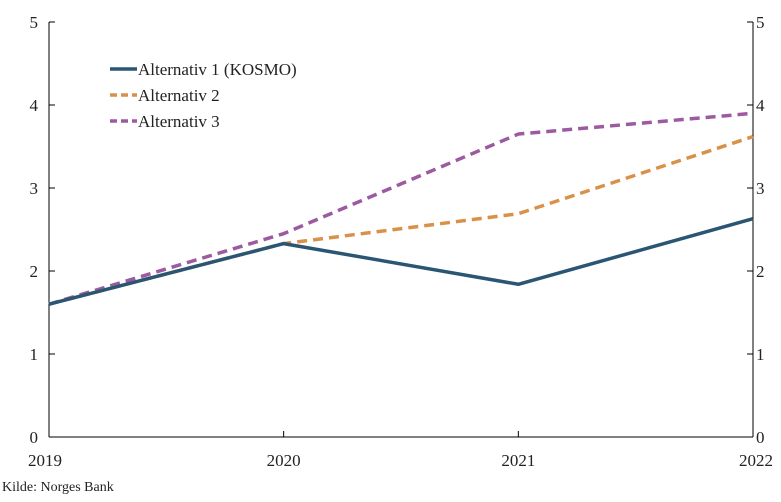 The width and height of the screenshot is (781, 502). I want to click on source-note: Kilde: Norges Bank, so click(58, 487).